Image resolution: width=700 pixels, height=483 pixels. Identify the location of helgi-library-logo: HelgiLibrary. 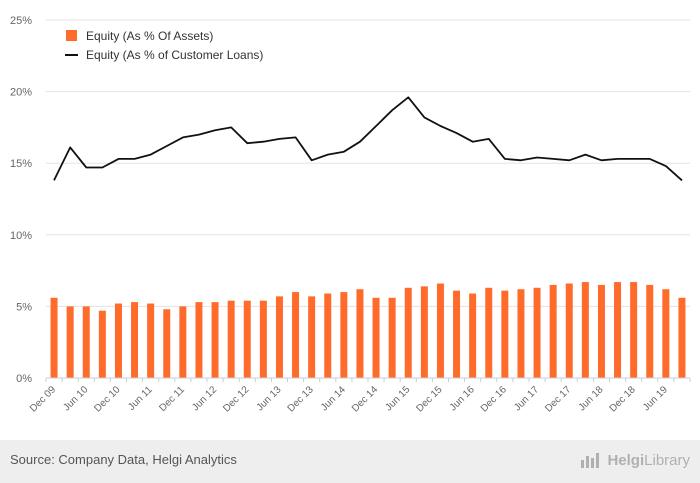
(635, 460).